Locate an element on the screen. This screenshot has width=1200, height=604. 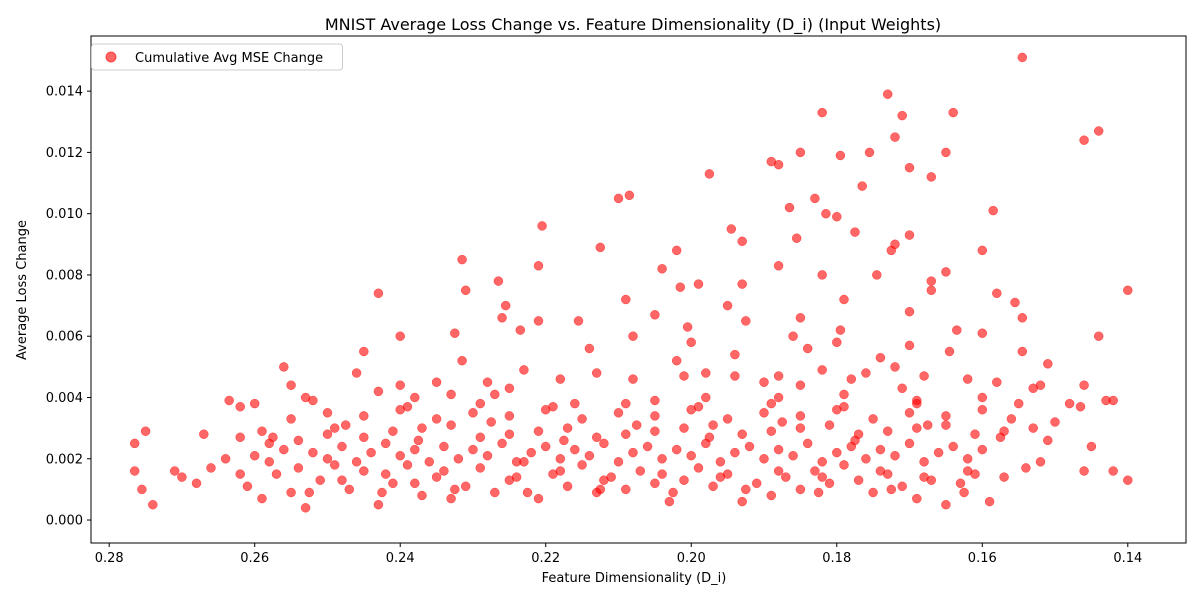
y-tick-label: 0.002 is located at coordinates (64, 459).